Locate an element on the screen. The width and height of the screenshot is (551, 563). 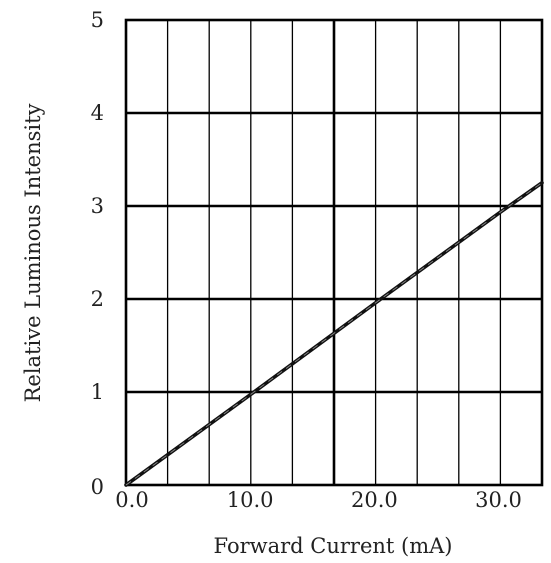
y-tick-label: 3 is located at coordinates (97, 206).